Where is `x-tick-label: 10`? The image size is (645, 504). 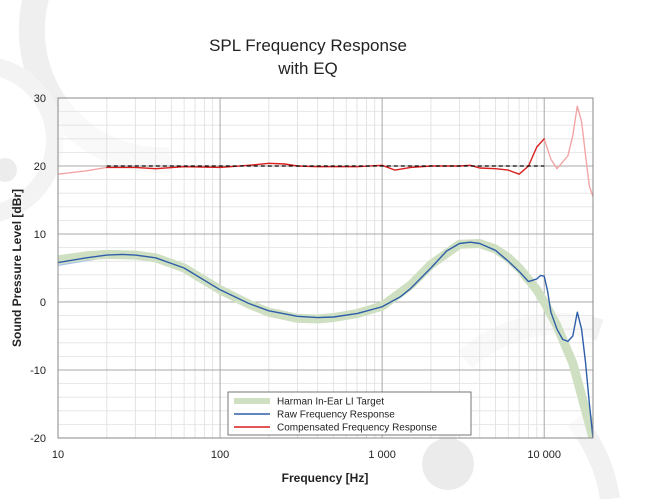 x-tick-label: 10 is located at coordinates (58, 455).